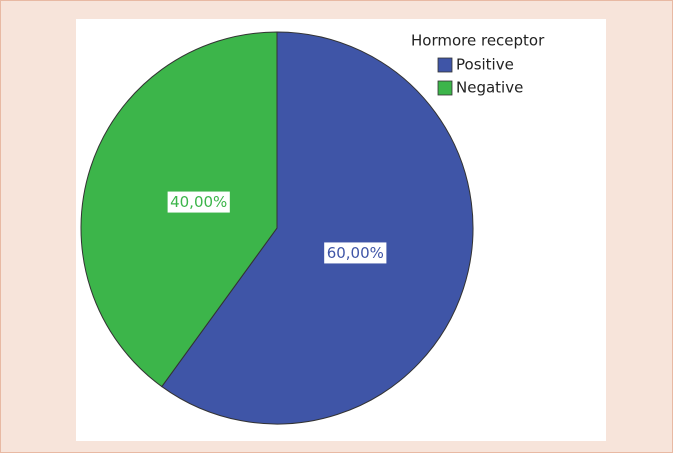  I want to click on value-label: 40,00%, so click(198, 202).